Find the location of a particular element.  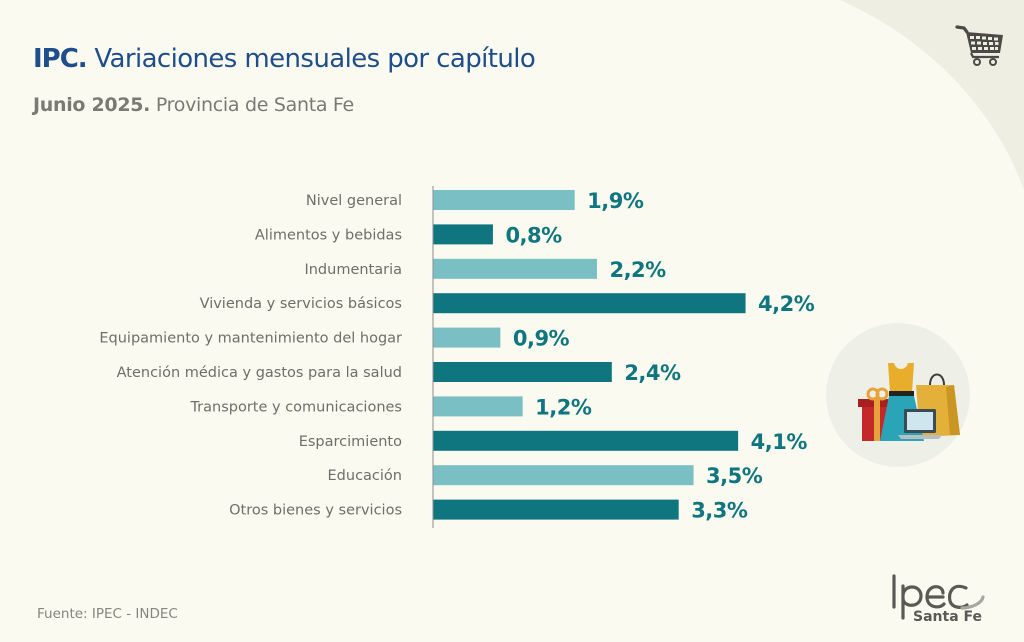

logo-subtext: Santa Fe is located at coordinates (948, 617).